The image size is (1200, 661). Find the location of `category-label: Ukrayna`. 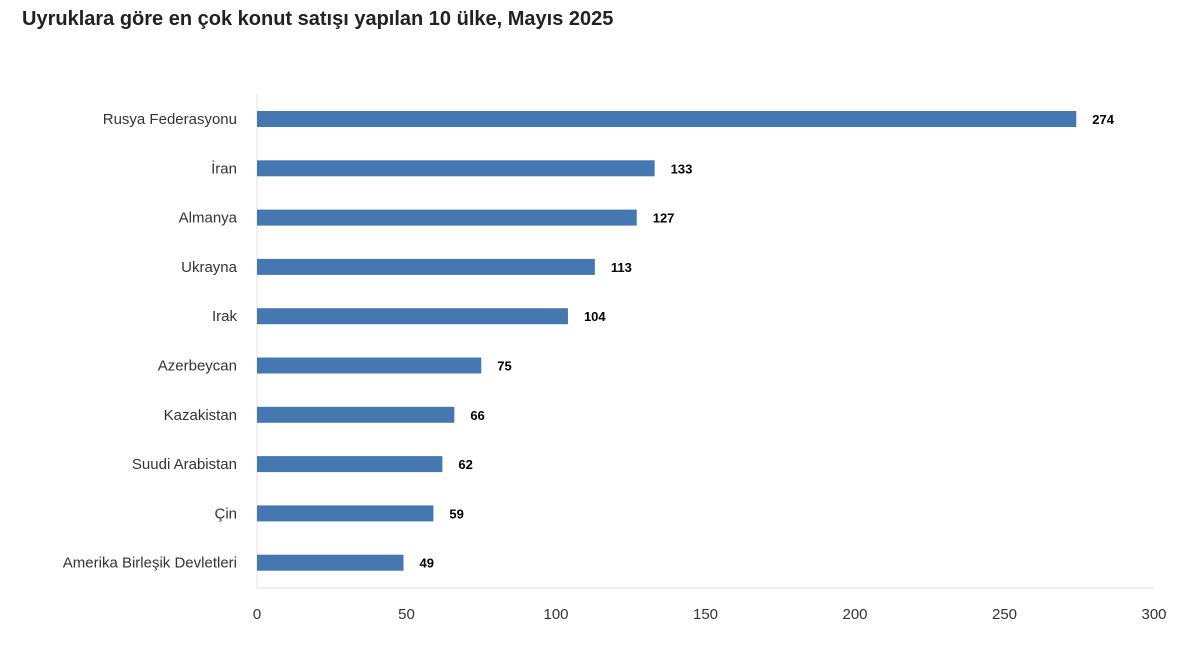

category-label: Ukrayna is located at coordinates (209, 267).